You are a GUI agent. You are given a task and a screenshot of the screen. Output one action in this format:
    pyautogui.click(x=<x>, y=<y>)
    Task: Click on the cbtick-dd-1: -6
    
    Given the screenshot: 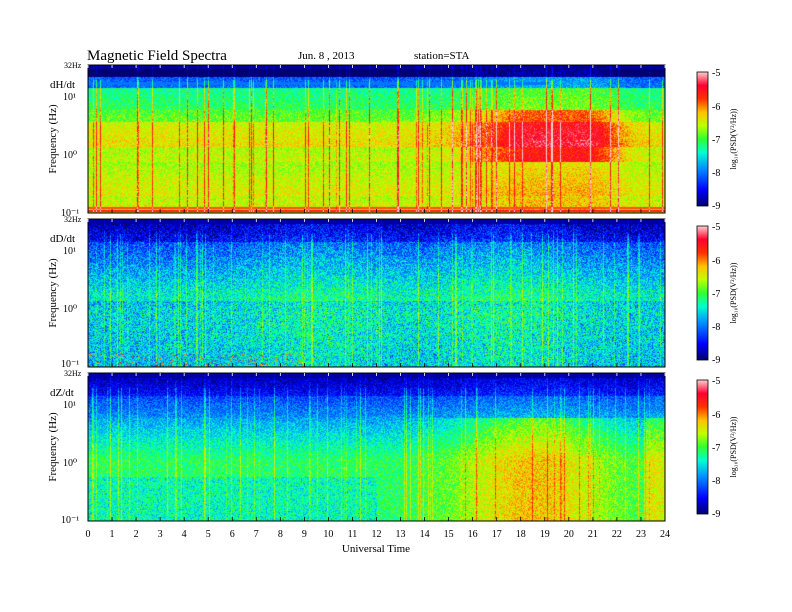 What is the action you would take?
    pyautogui.click(x=716, y=261)
    